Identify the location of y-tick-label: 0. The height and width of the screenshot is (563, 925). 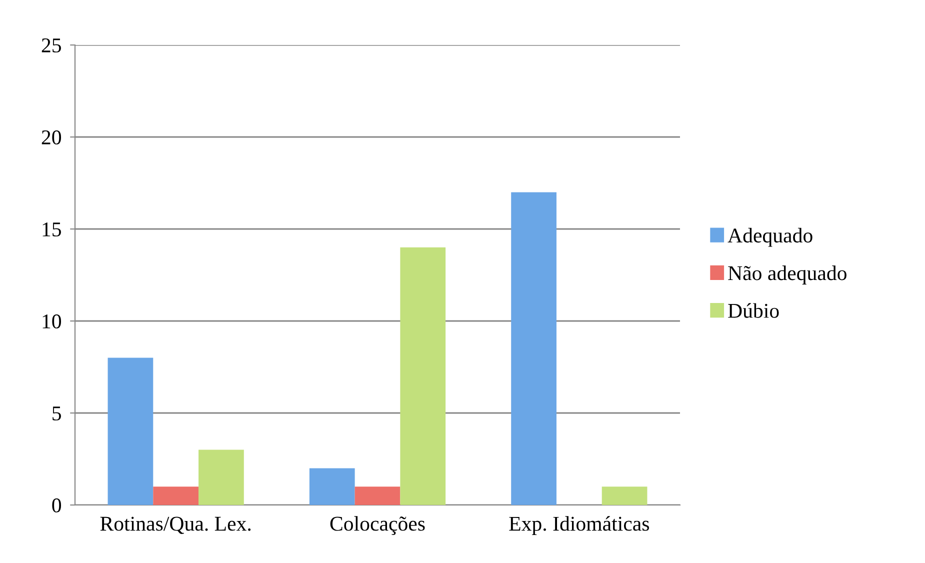
(57, 505).